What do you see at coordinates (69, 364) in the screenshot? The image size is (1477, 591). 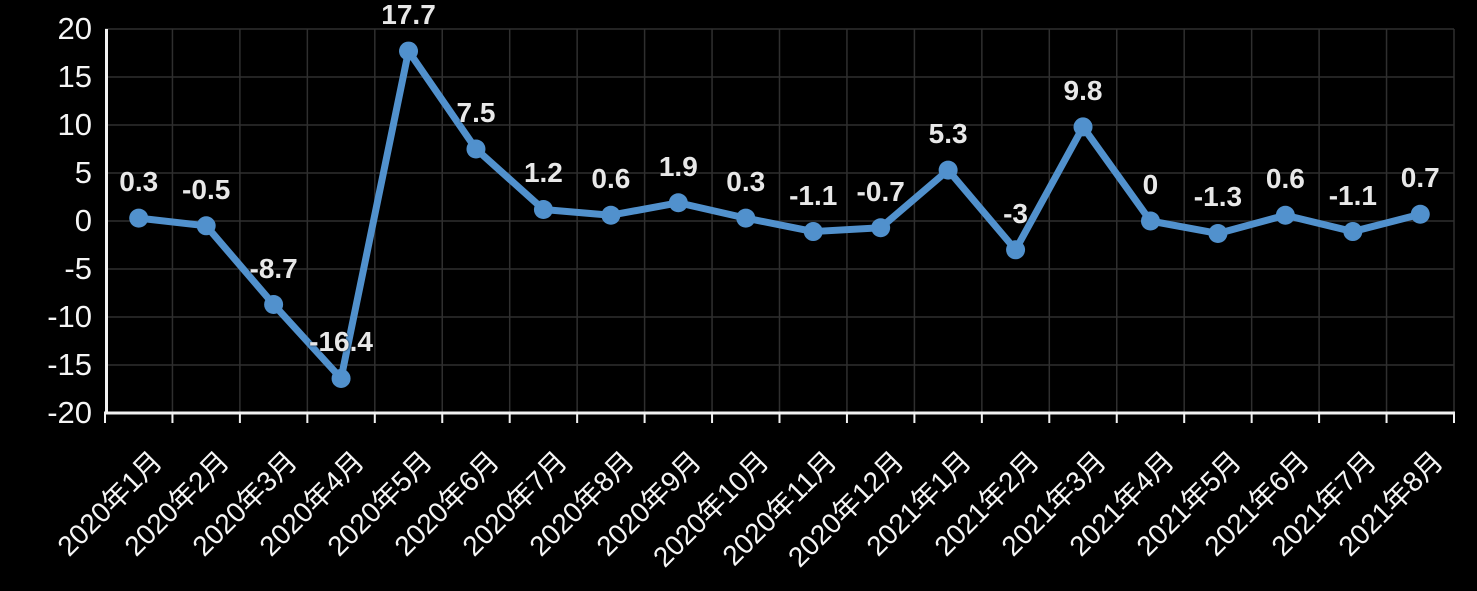 I see `y-axis-tick-label: -15` at bounding box center [69, 364].